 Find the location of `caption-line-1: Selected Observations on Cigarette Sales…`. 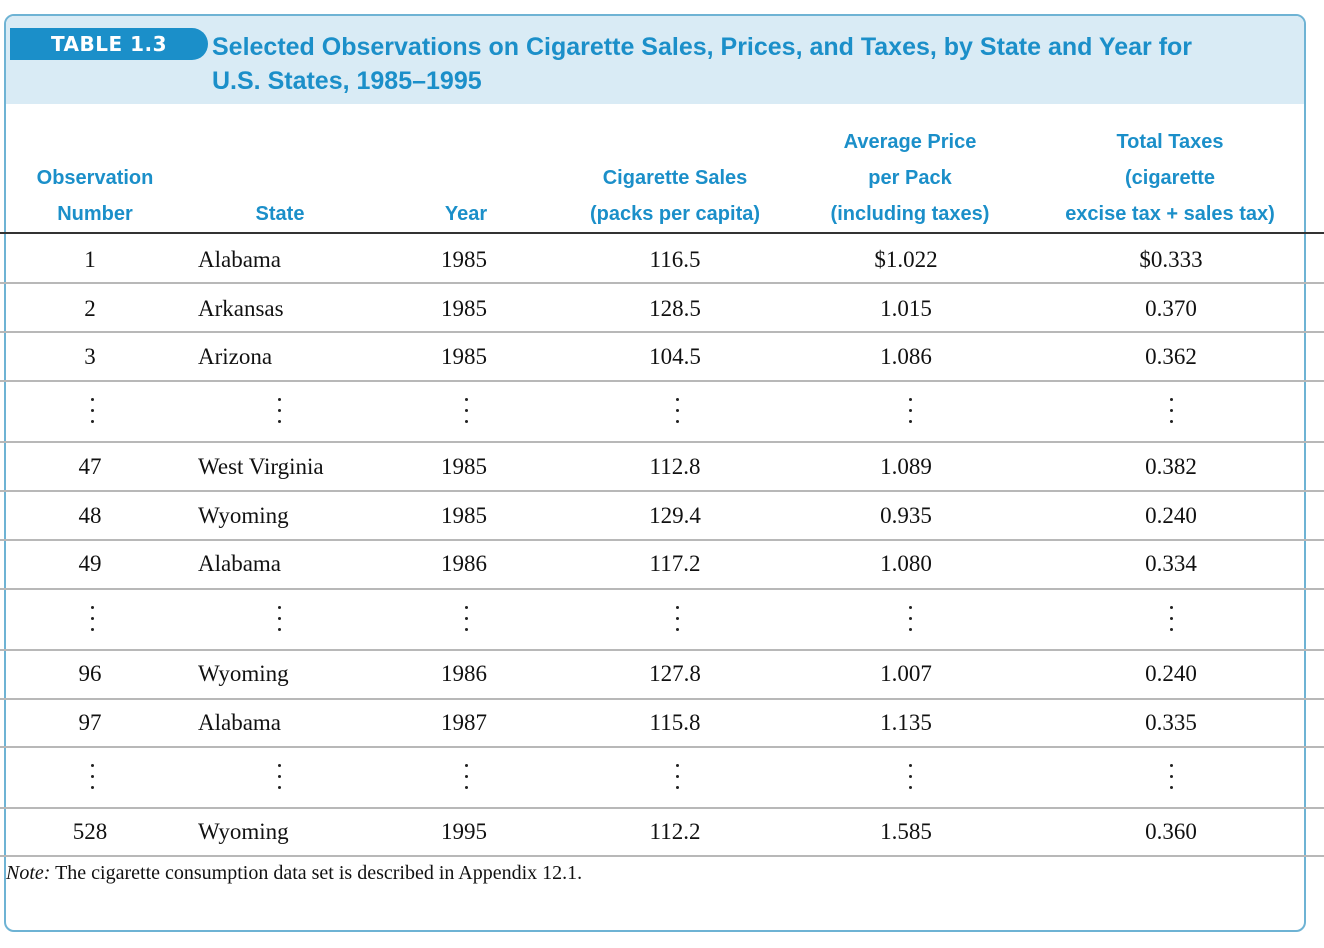

caption-line-1: Selected Observations on Cigarette Sales… is located at coordinates (702, 47).